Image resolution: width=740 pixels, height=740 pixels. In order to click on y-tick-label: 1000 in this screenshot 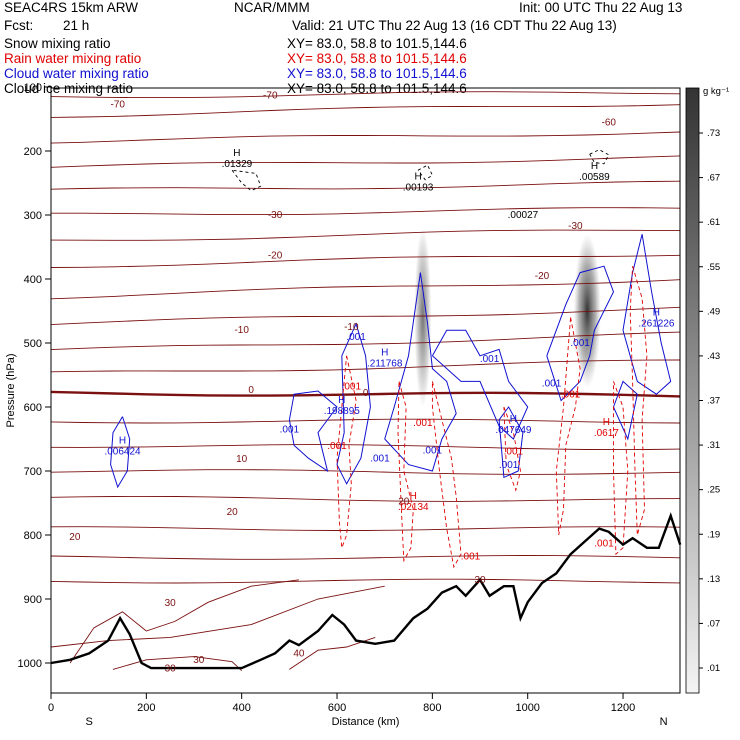, I will do `click(30, 664)`.